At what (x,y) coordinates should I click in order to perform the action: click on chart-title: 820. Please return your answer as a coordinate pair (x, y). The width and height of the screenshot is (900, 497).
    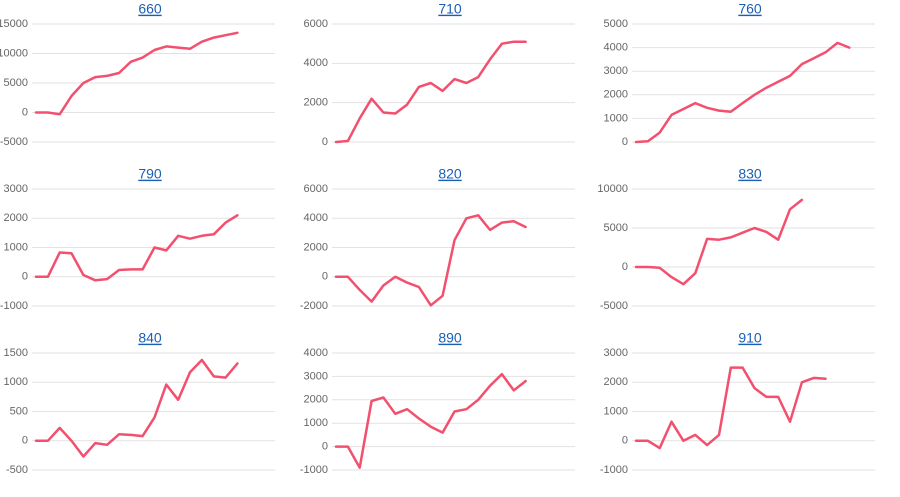
    Looking at the image, I should click on (450, 174).